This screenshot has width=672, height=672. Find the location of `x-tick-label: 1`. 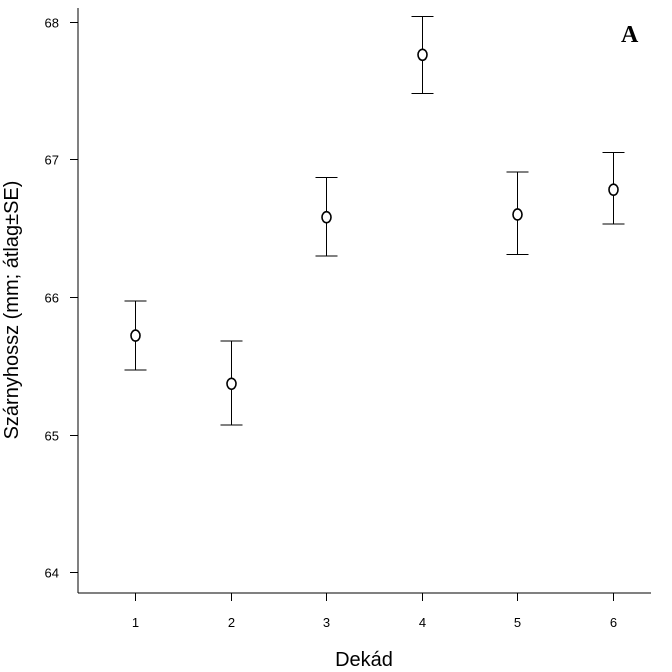

x-tick-label: 1 is located at coordinates (135, 622).